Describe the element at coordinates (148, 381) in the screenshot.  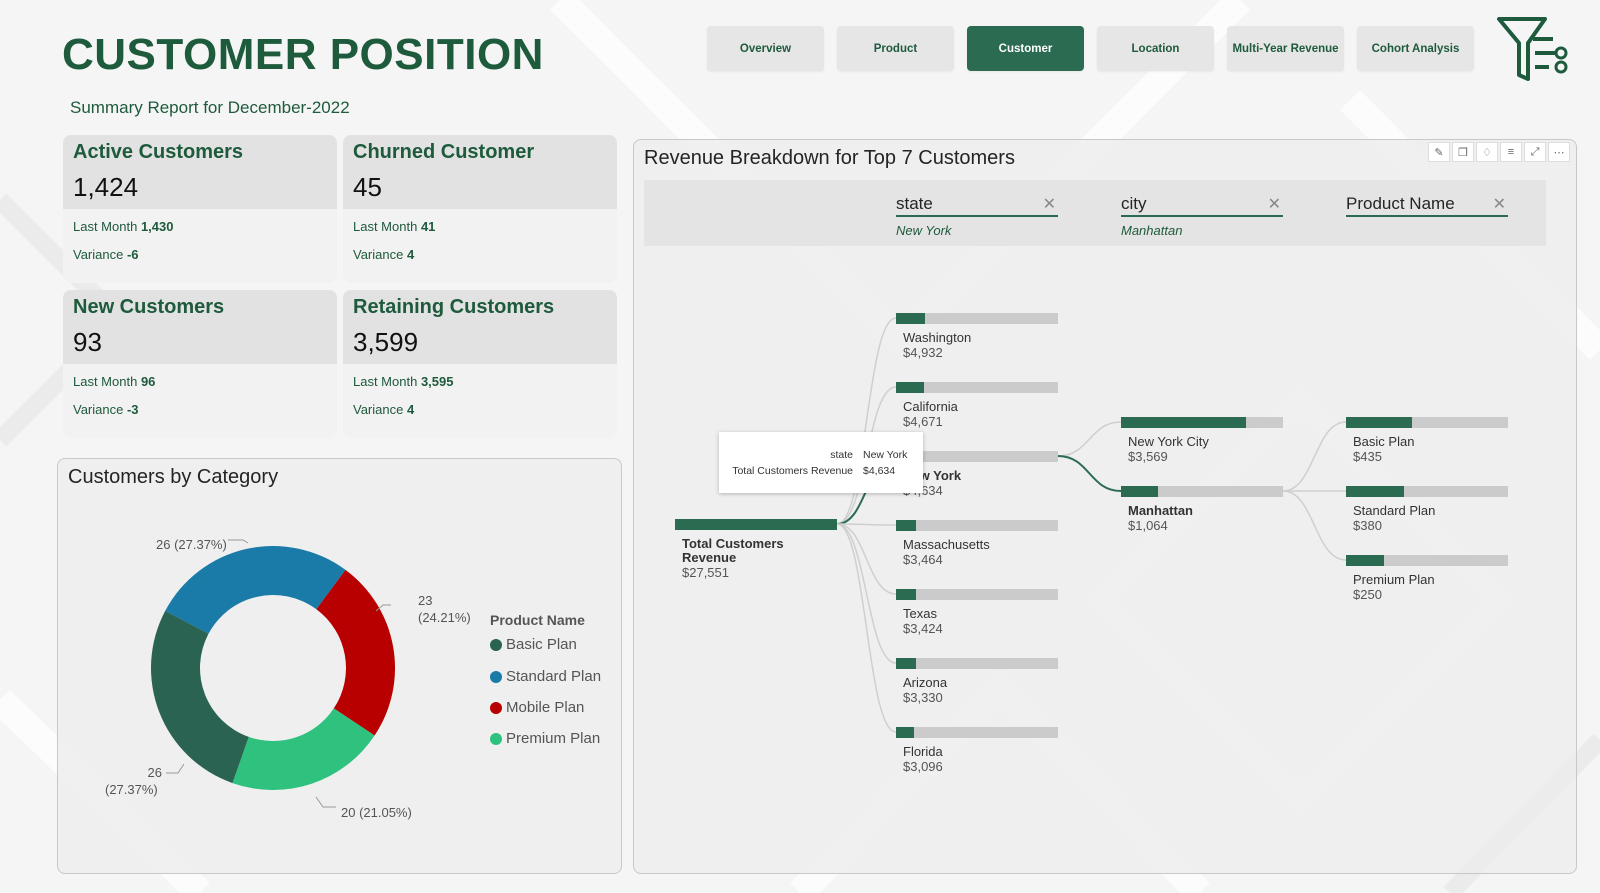
I see `last-month-value: 96` at that location.